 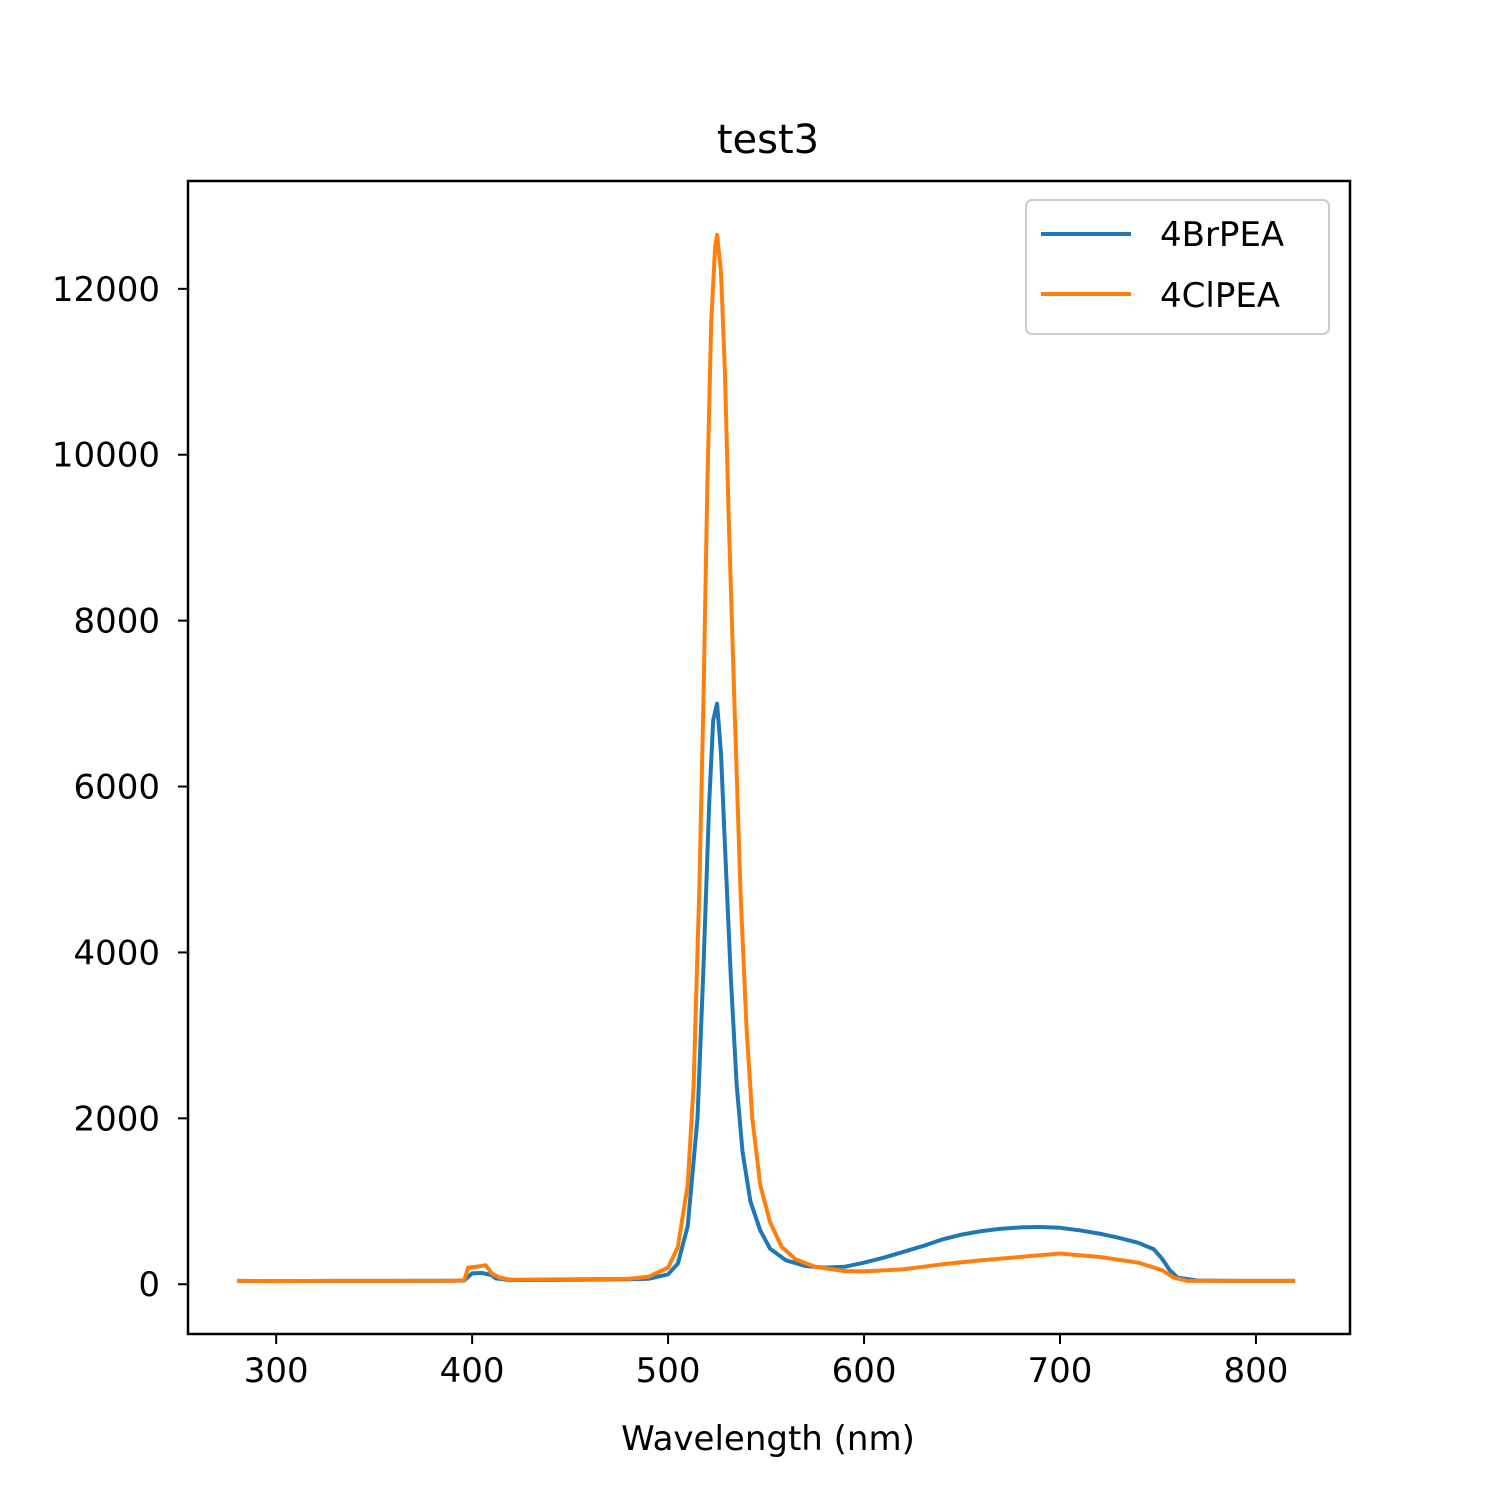 What do you see at coordinates (106, 290) in the screenshot?
I see `y-tick-label: 12000` at bounding box center [106, 290].